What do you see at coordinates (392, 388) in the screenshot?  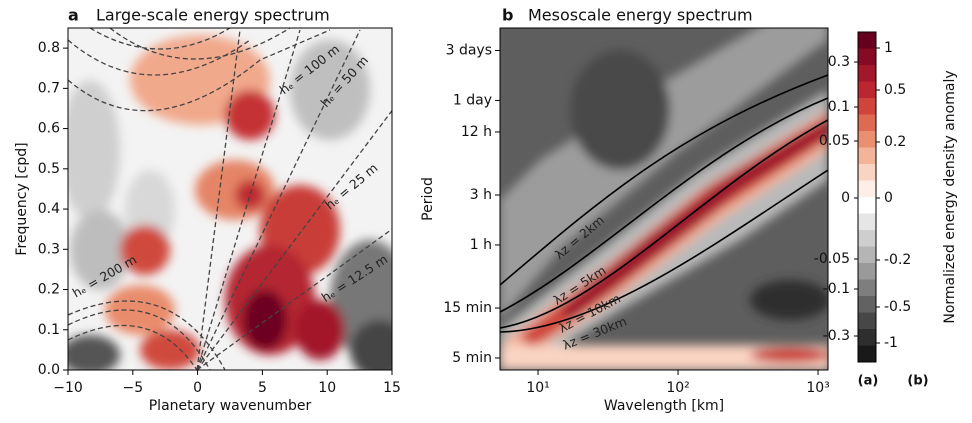 I see `x-tick-label: 15` at bounding box center [392, 388].